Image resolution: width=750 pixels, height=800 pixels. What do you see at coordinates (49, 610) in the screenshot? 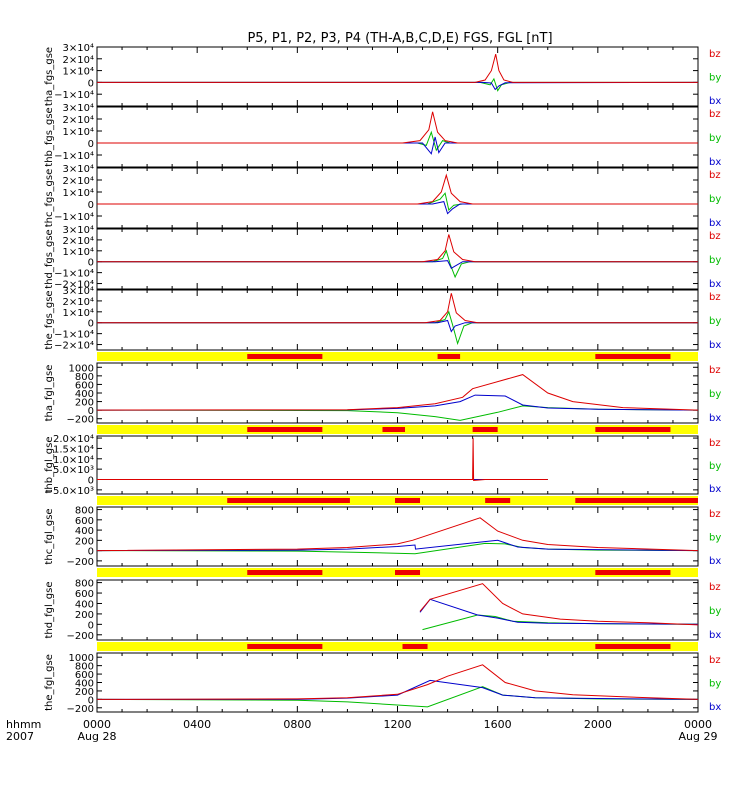
I see `y-axis-label: thd_fgl_gse` at bounding box center [49, 610].